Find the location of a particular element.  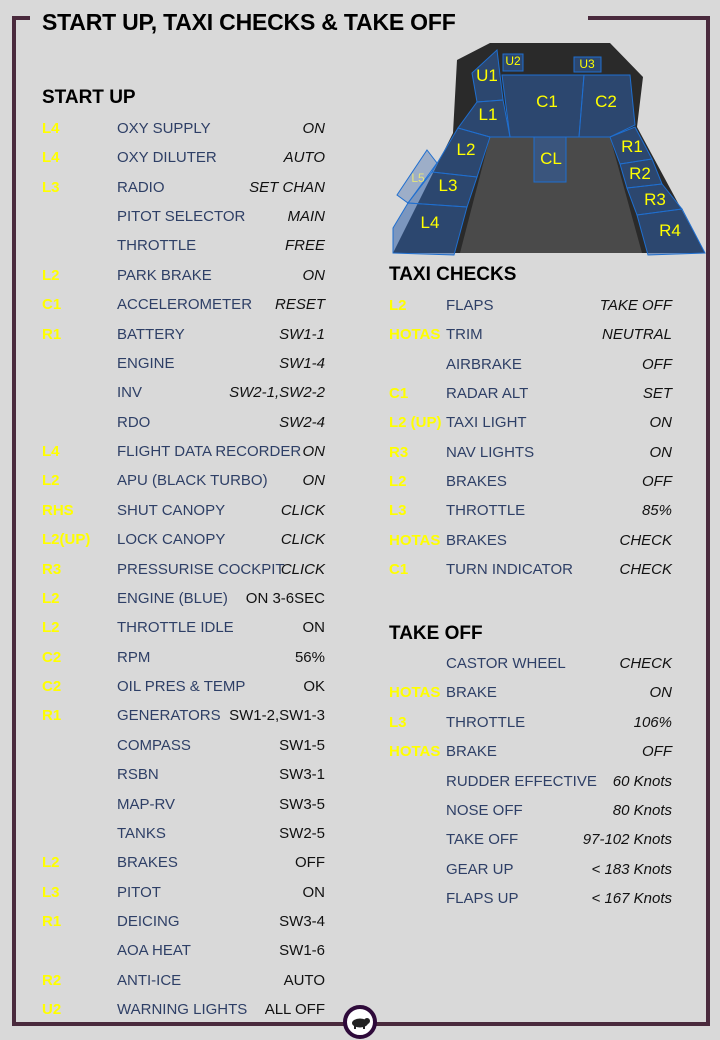

frame-left is located at coordinates (14, 521).